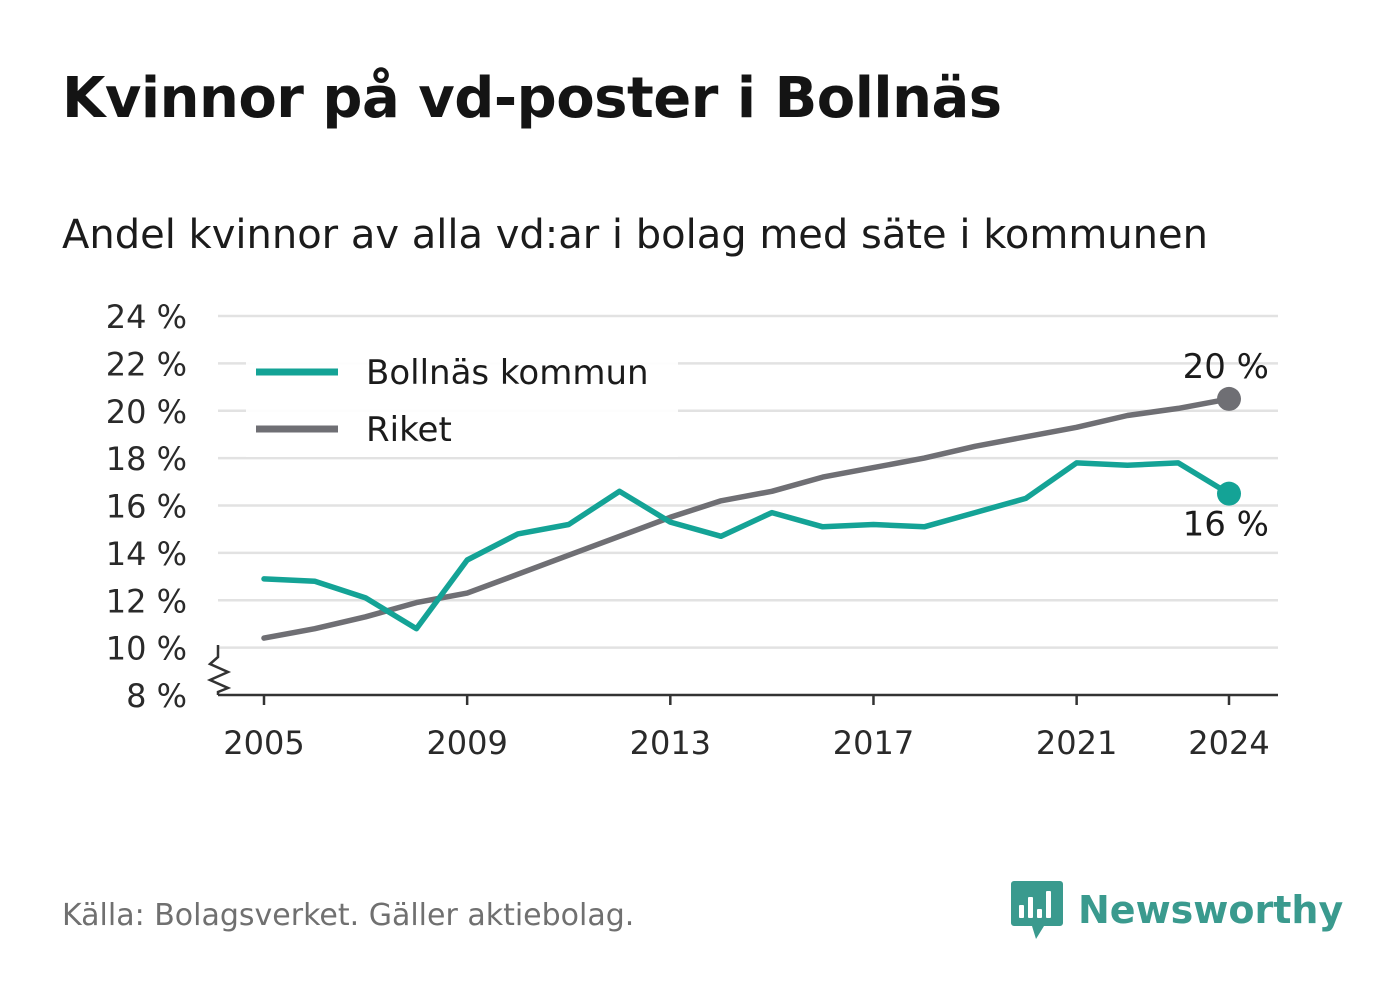  I want to click on y-tick-label: 14 %, so click(146, 554).